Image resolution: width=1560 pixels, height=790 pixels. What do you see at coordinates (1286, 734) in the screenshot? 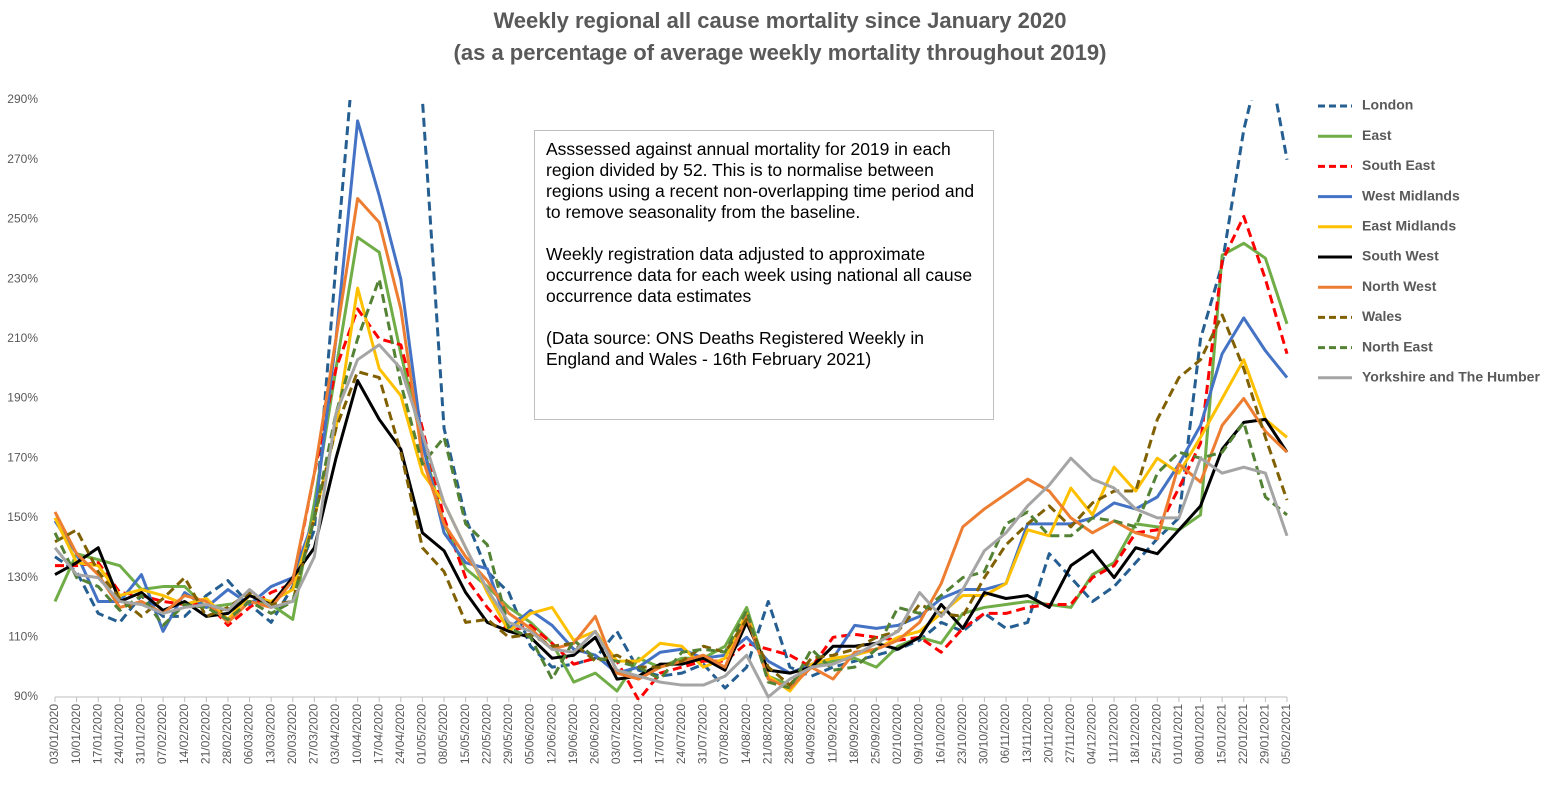
I see `x-tick-label: 05/02/2021` at bounding box center [1286, 734].